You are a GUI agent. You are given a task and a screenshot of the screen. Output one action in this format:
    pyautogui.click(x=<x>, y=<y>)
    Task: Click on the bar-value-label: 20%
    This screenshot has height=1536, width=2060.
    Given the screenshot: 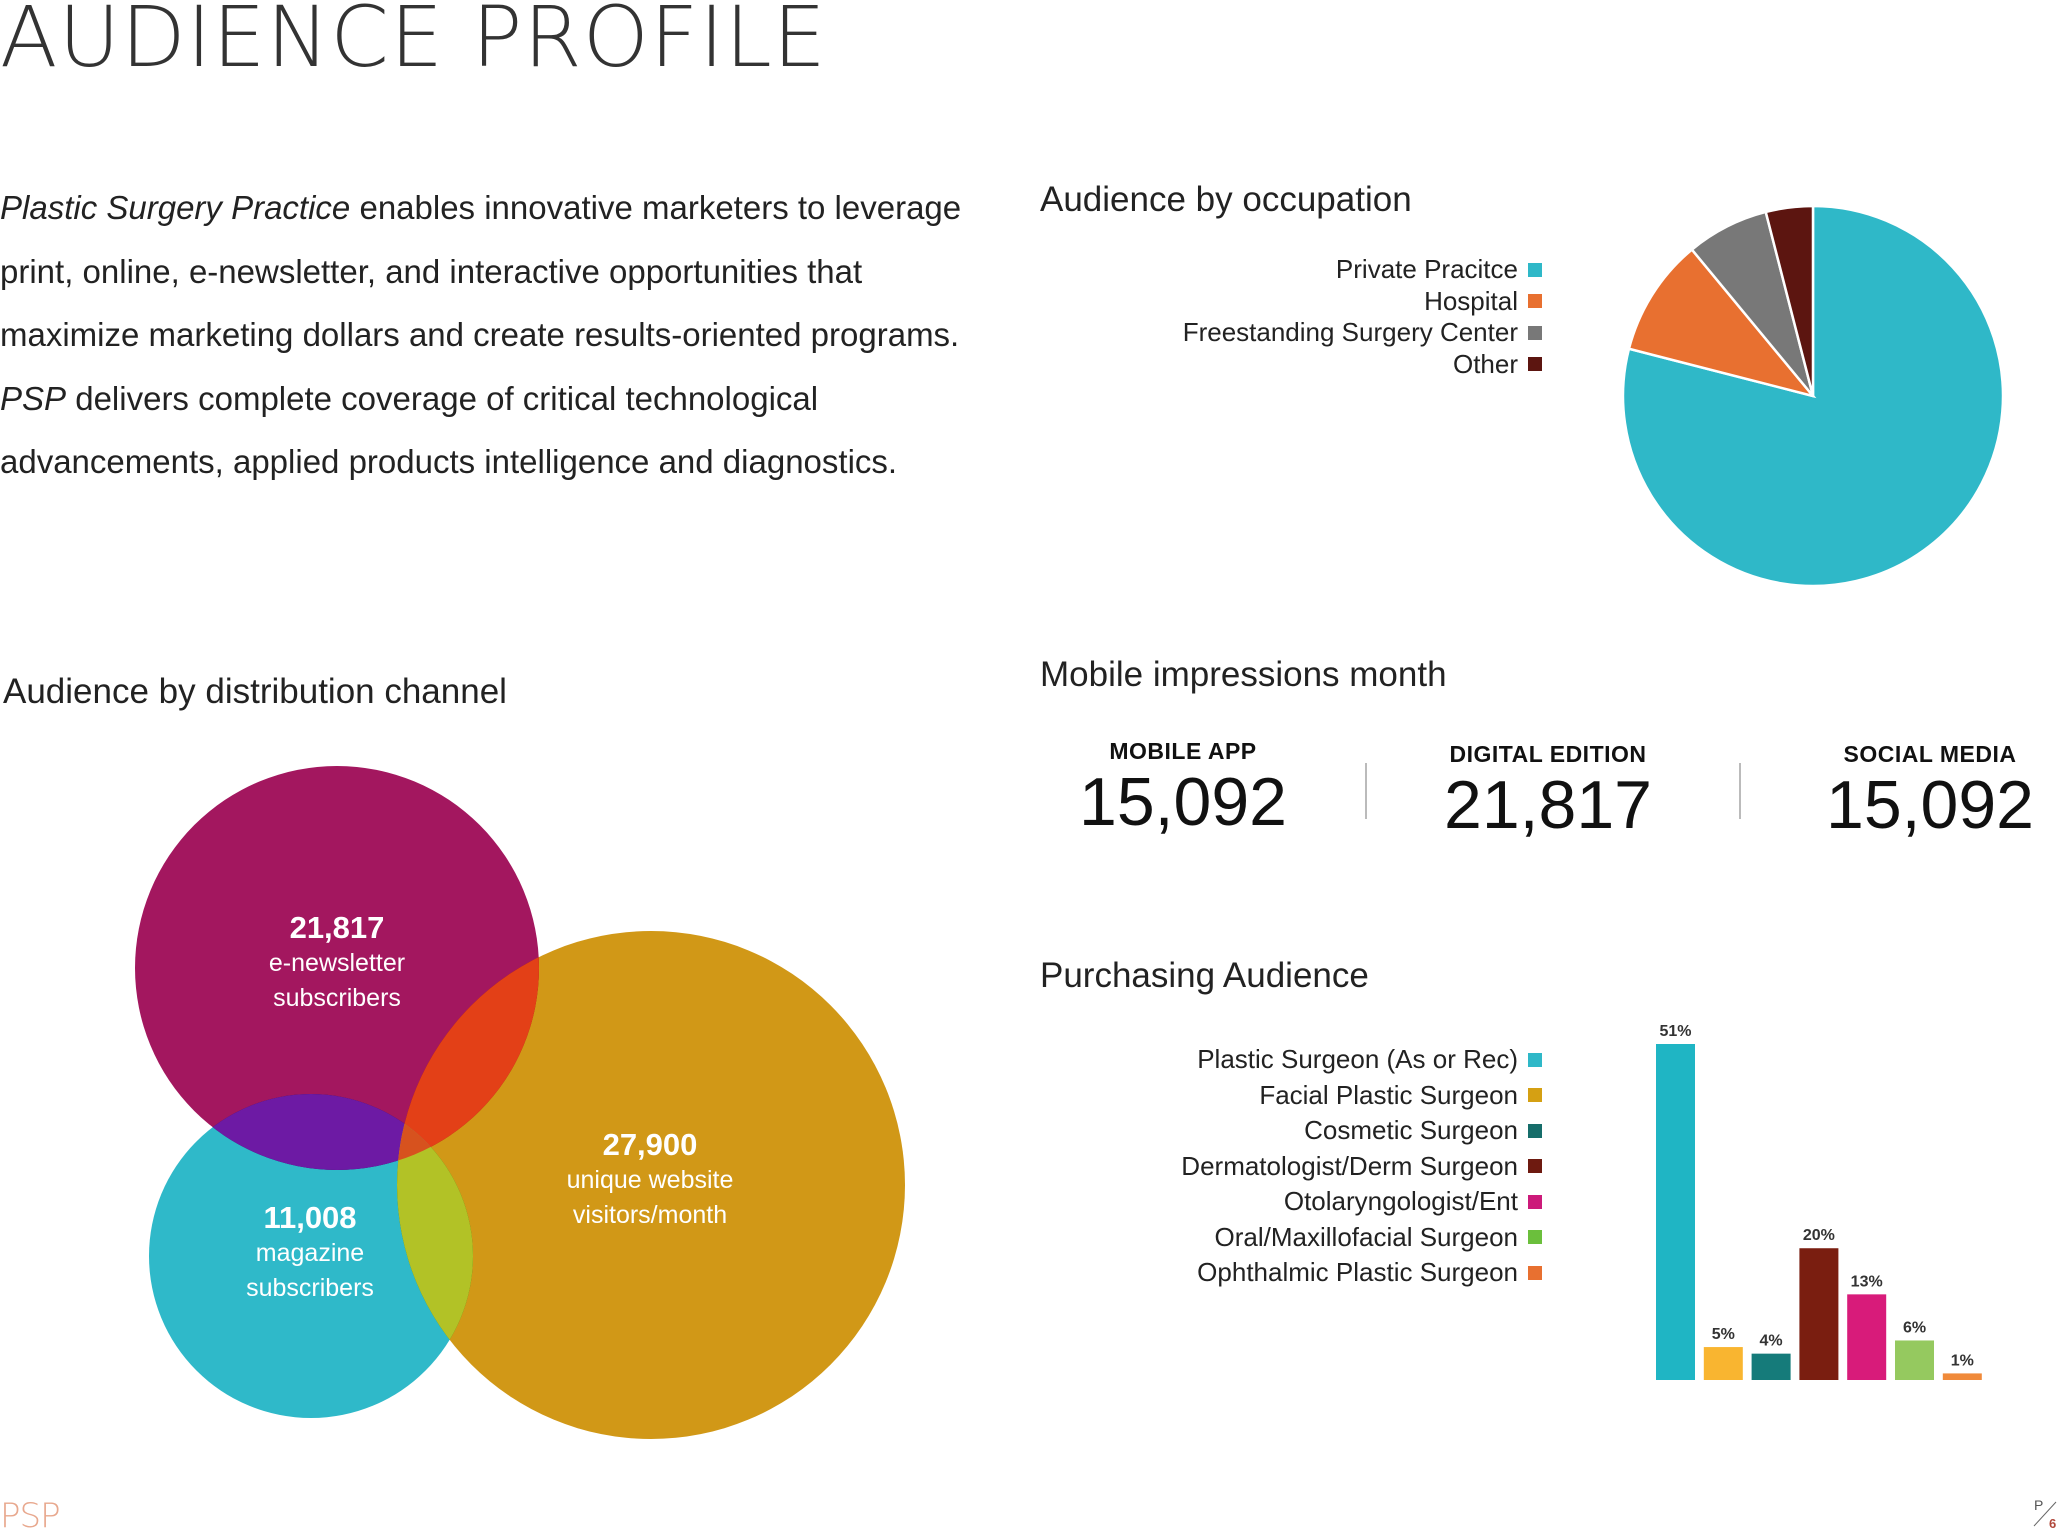 What is the action you would take?
    pyautogui.click(x=1819, y=1235)
    